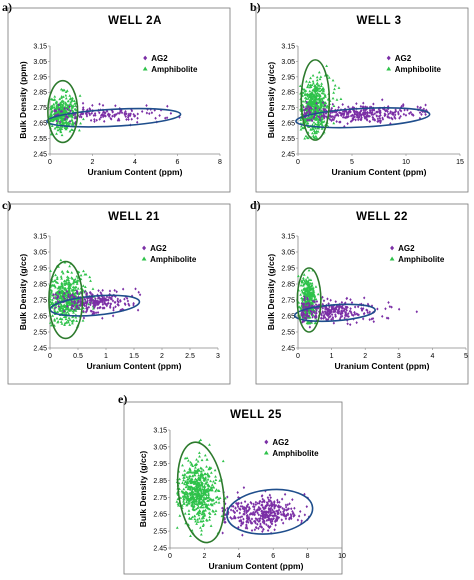 The height and width of the screenshot is (580, 474). What do you see at coordinates (421, 259) in the screenshot?
I see `legend-label: Amphibolite` at bounding box center [421, 259].